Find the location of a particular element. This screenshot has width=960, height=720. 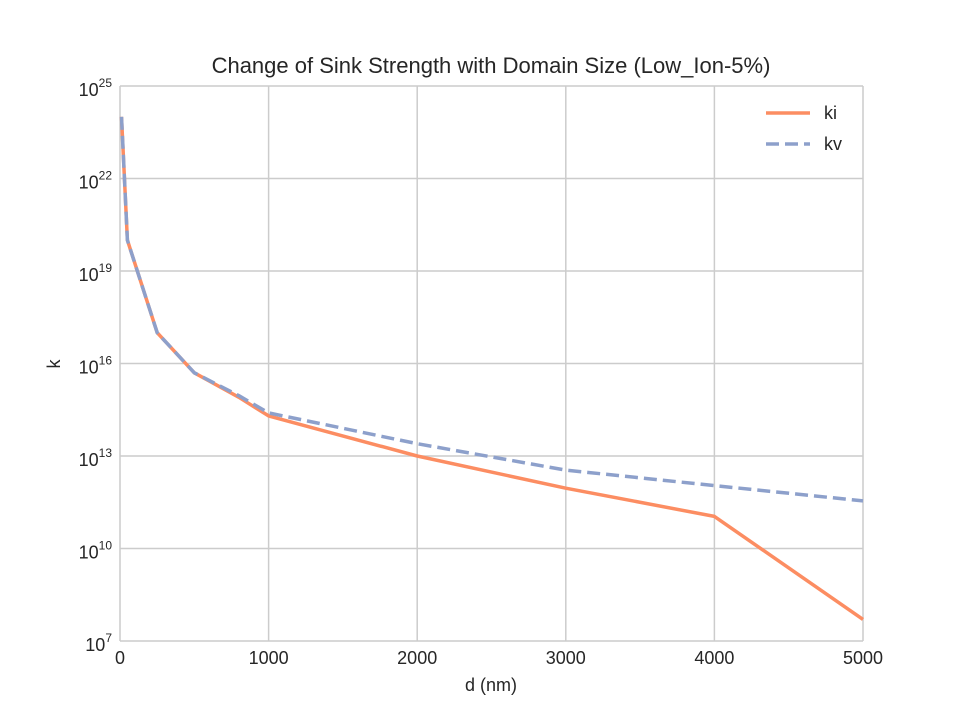

y-tick-label: 1019 is located at coordinates (96, 273).